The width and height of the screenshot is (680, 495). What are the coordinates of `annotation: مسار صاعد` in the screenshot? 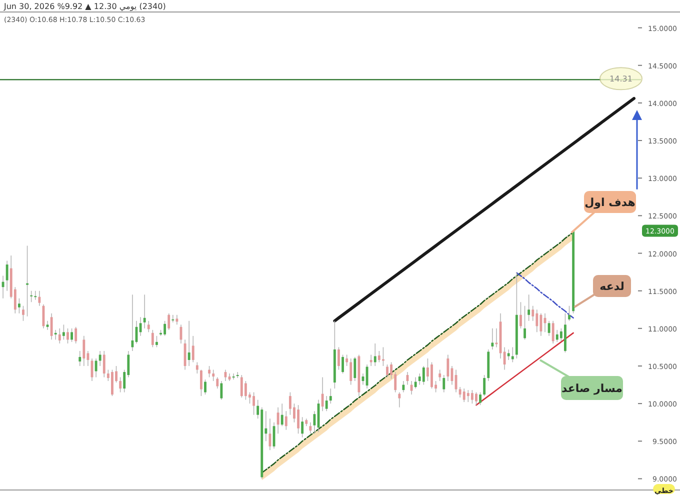 It's located at (592, 388).